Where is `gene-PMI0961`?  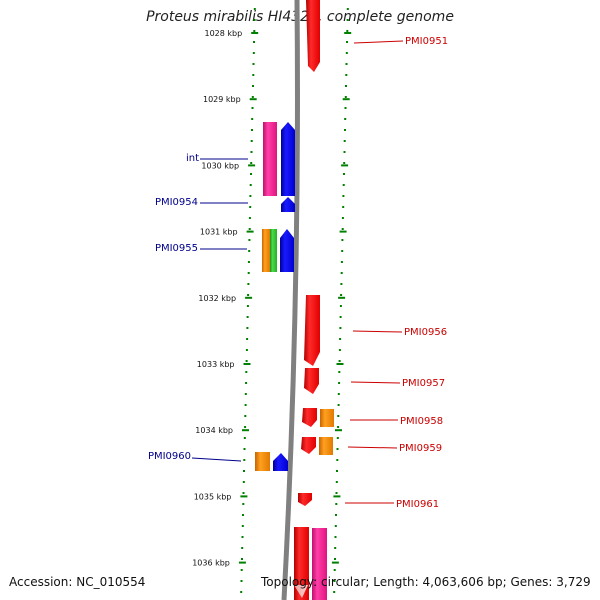
gene-PMI0961 is located at coordinates (305, 499).